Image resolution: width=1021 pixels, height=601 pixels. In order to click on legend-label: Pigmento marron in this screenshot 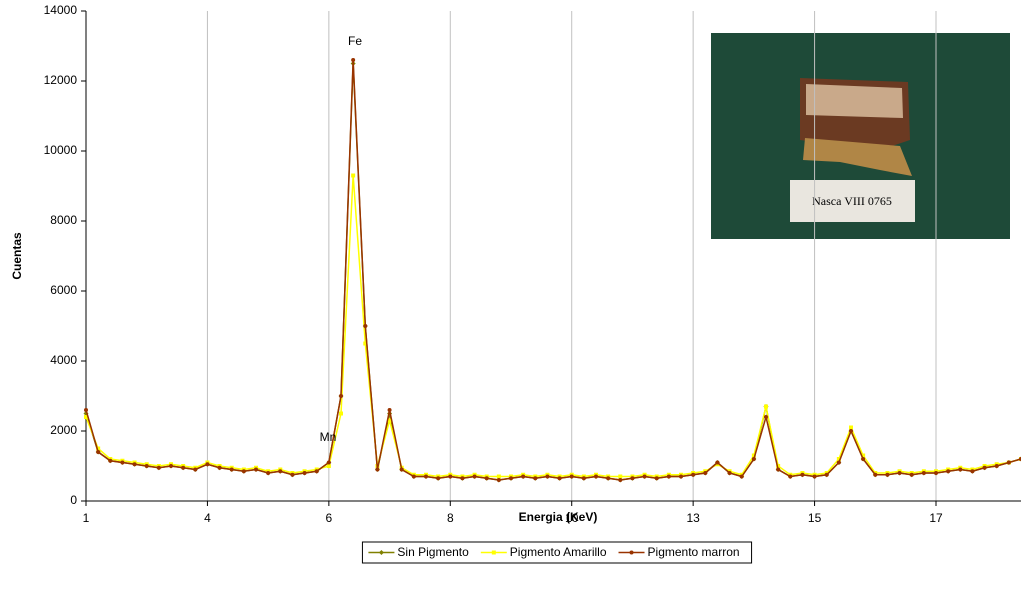, I will do `click(694, 552)`.